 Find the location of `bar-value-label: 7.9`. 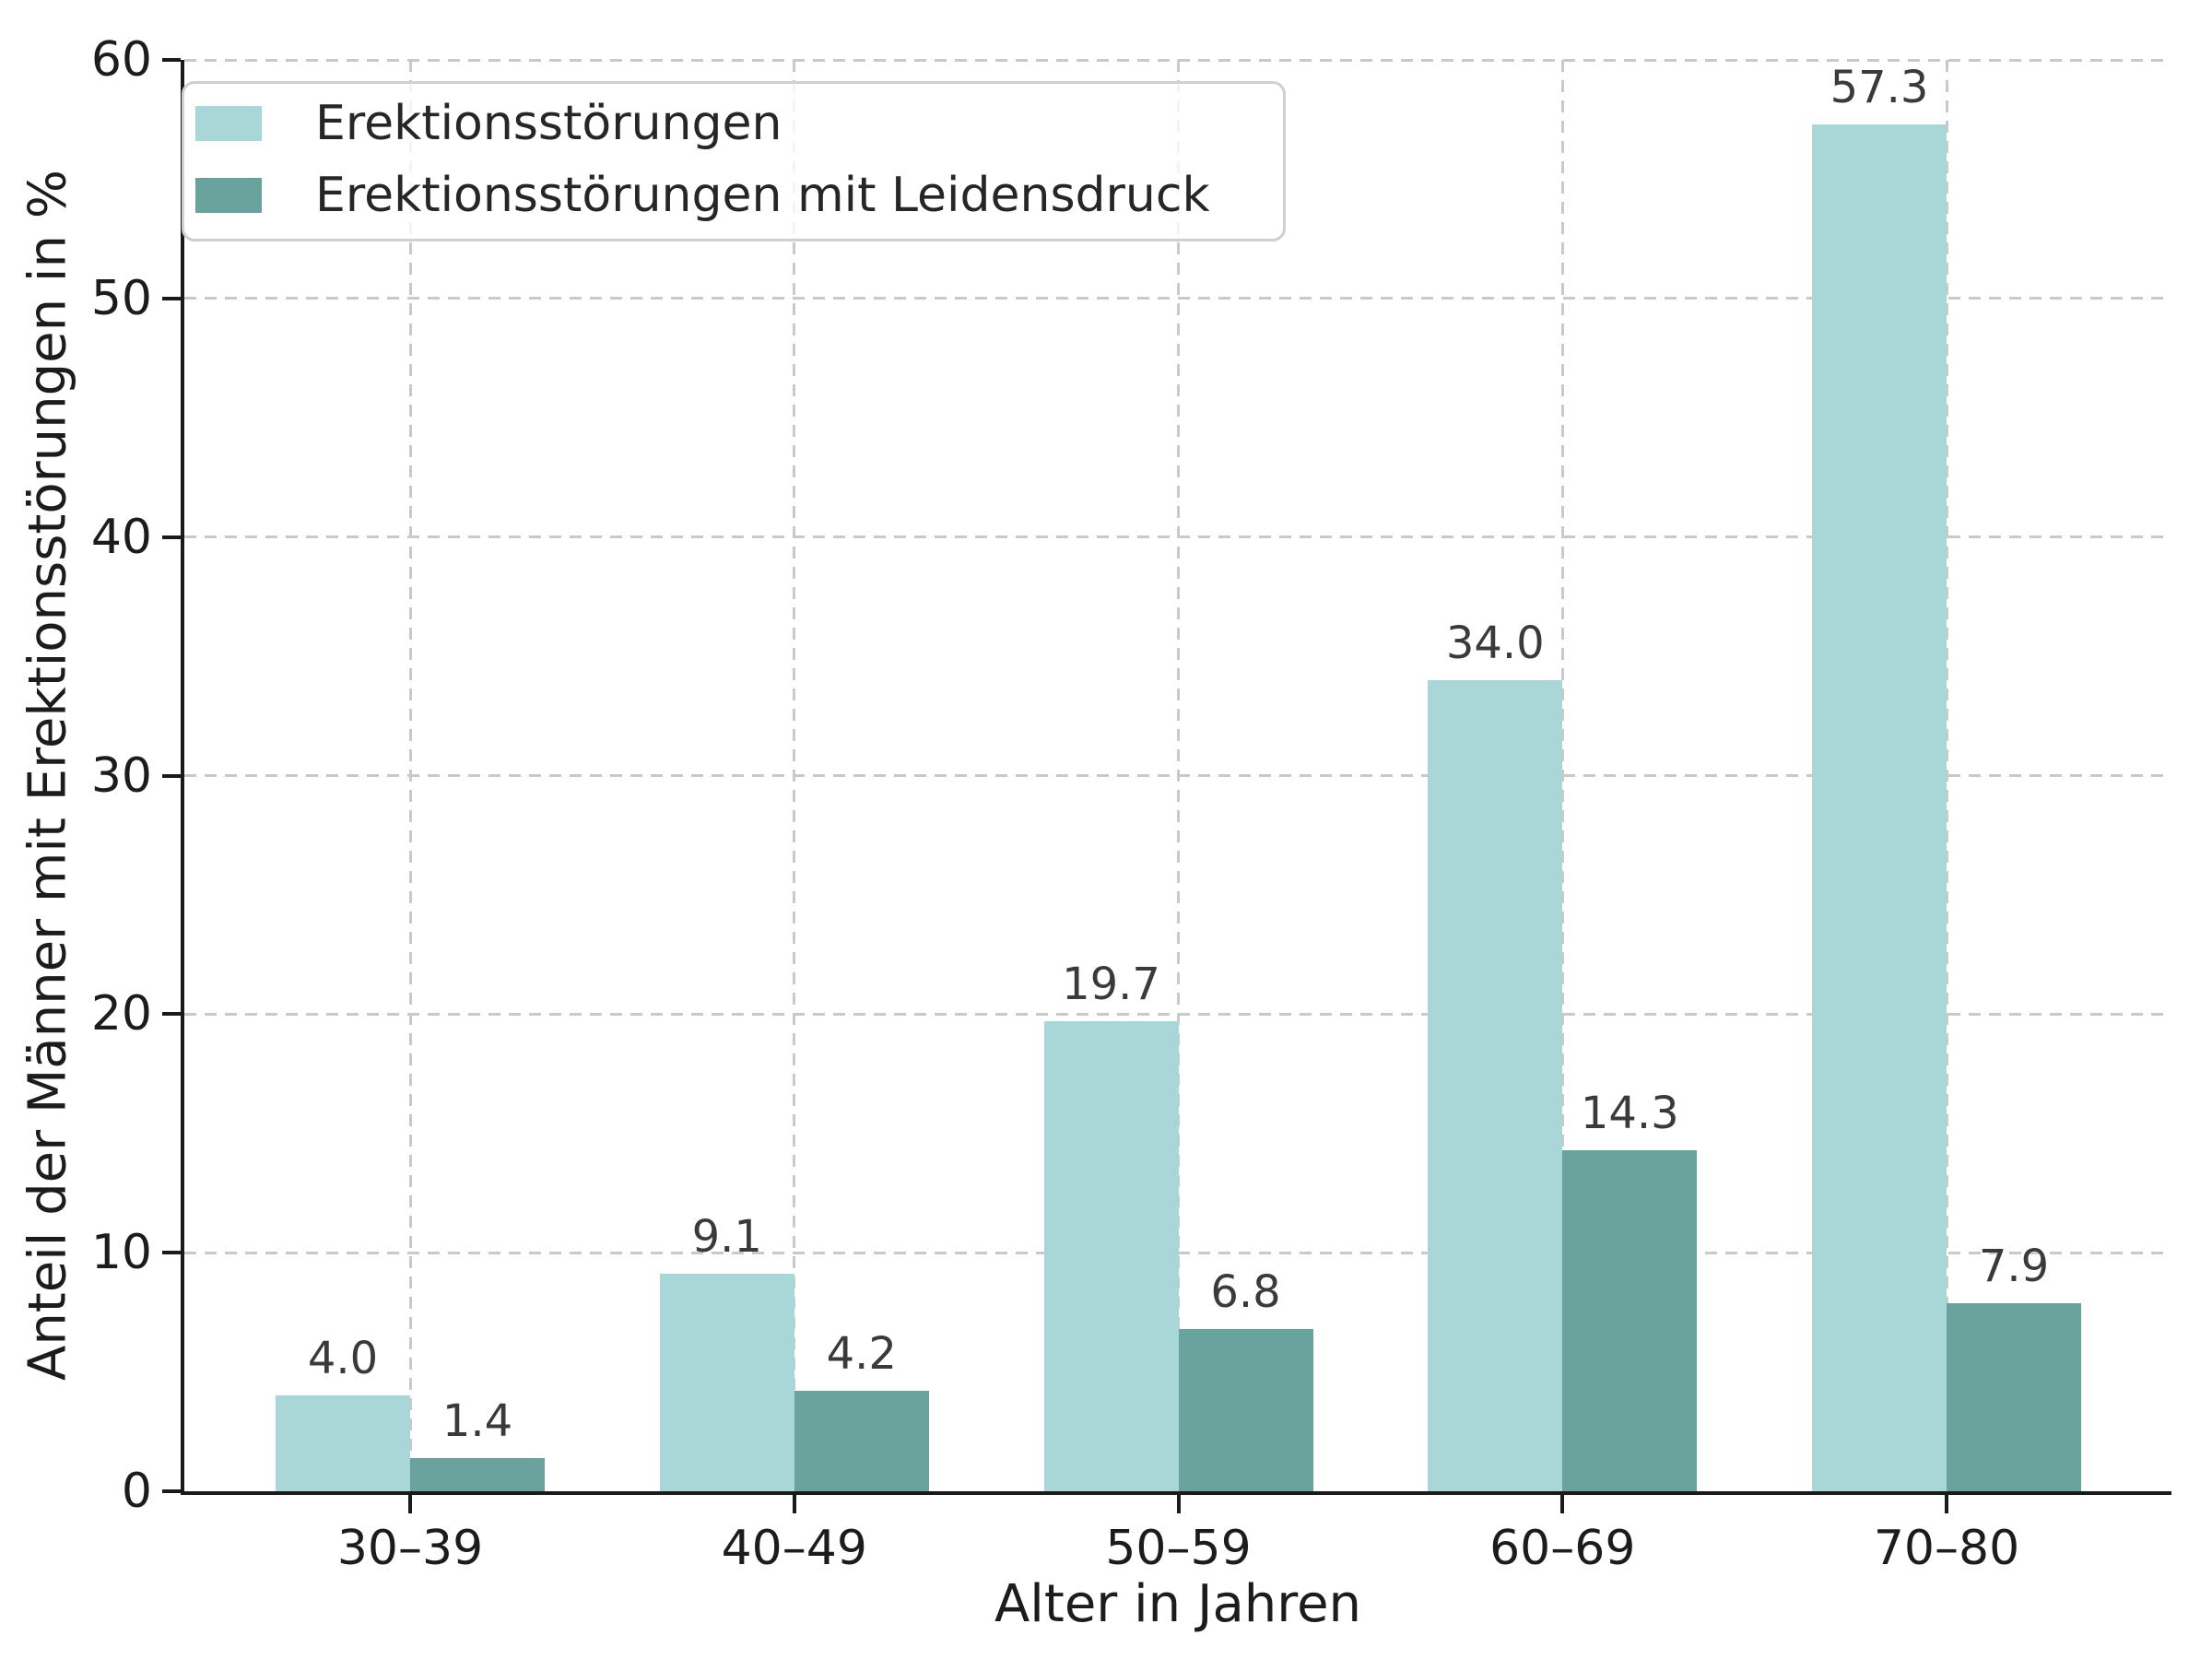

bar-value-label: 7.9 is located at coordinates (2014, 1266).